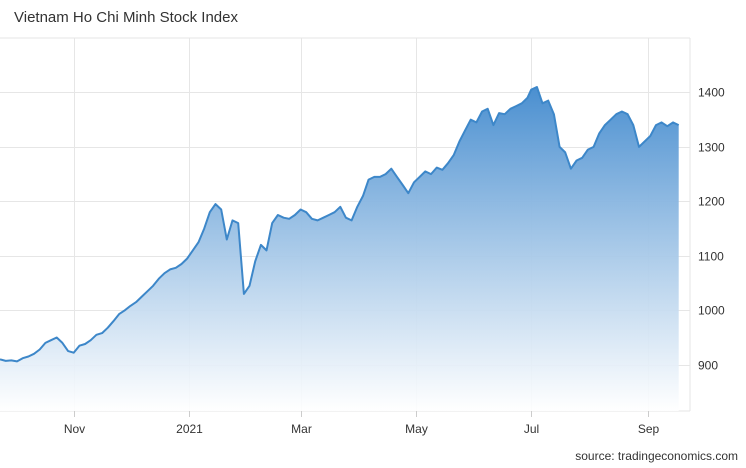  What do you see at coordinates (711, 257) in the screenshot?
I see `y-tick-label: 1100` at bounding box center [711, 257].